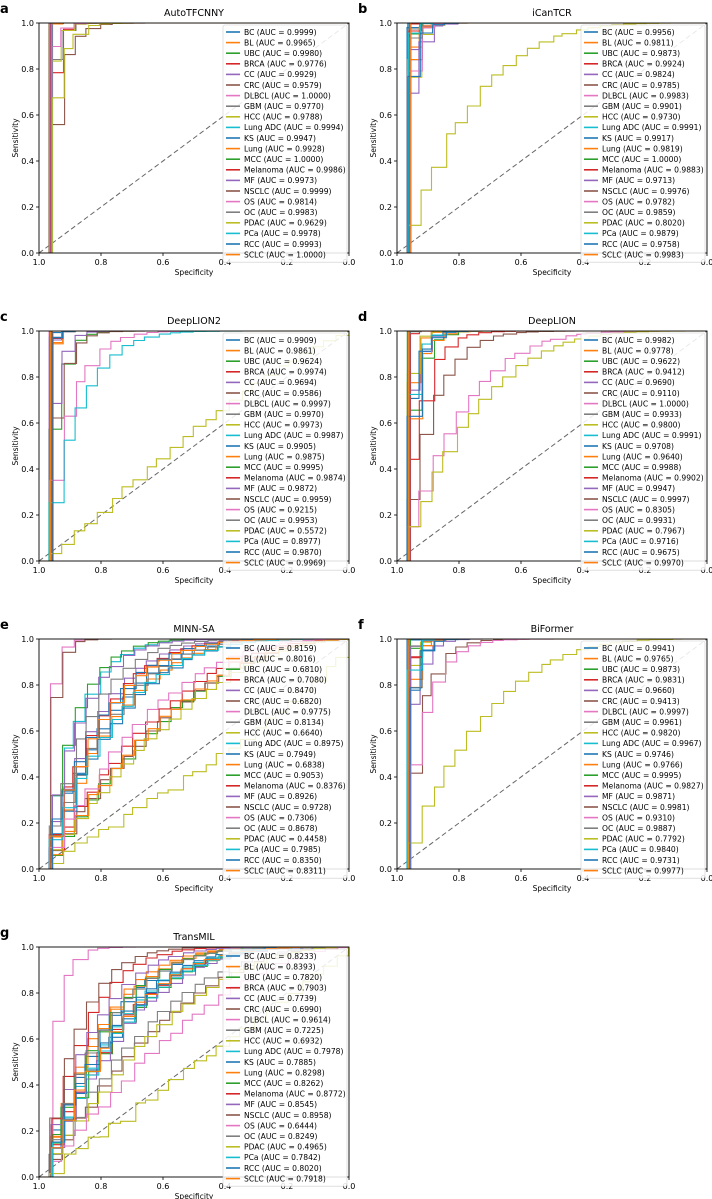 This screenshot has height=1199, width=712. Describe the element at coordinates (642, 148) in the screenshot. I see `legend-entry: Lung (AUC = 0.9819)` at that location.